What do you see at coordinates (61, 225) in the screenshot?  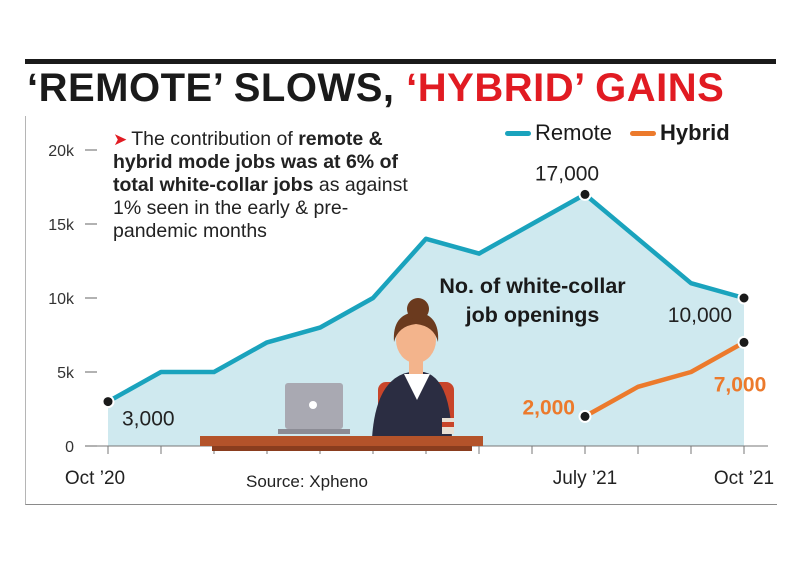 I see `y-tick-label: 15k` at bounding box center [61, 225].